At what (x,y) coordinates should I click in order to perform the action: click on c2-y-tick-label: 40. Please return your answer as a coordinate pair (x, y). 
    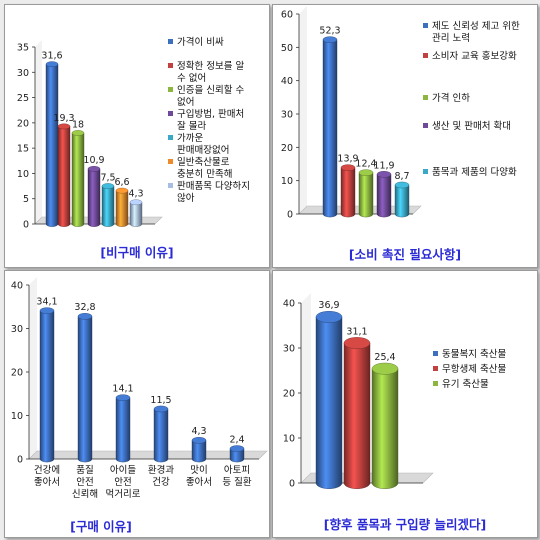
    Looking at the image, I should click on (287, 81).